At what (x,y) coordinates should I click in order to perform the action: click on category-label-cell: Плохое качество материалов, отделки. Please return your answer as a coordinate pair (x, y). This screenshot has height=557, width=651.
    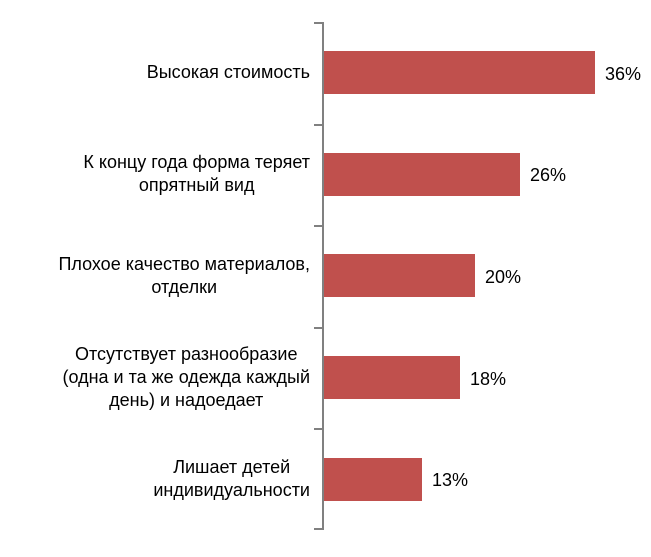
    Looking at the image, I should click on (155, 276).